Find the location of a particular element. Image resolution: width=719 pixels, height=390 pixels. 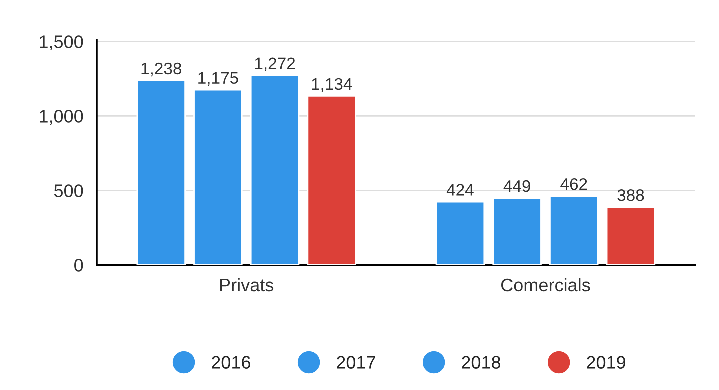

data-label: 449 is located at coordinates (517, 186).